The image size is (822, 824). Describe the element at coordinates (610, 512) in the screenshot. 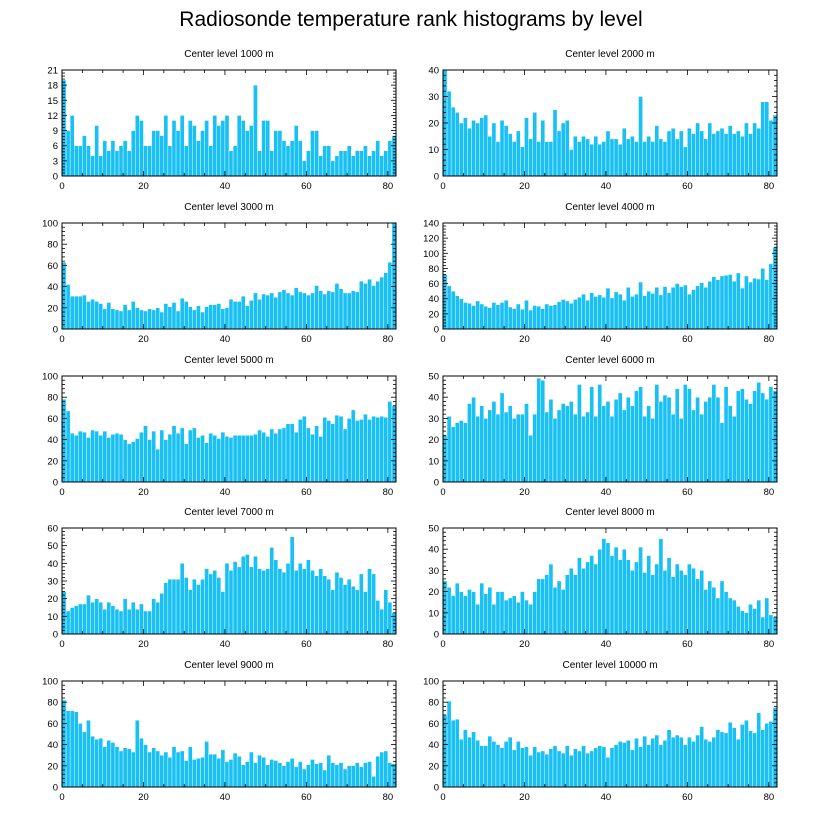

I see `panel-title: Center level 8000 m` at that location.